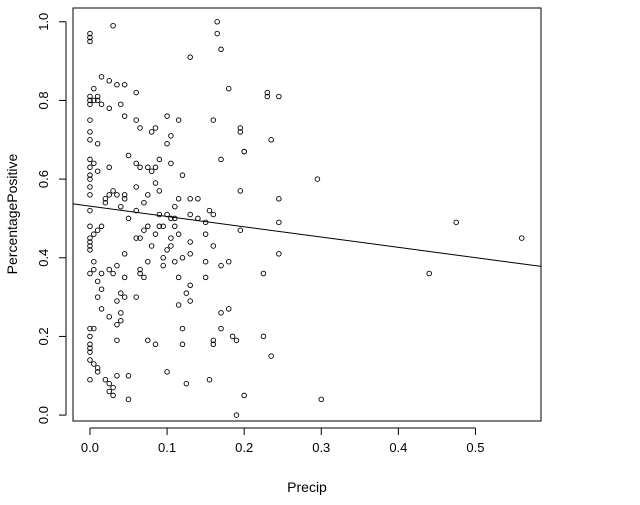 Image resolution: width=640 pixels, height=505 pixels. I want to click on y-tick-label: 0.0, so click(43, 415).